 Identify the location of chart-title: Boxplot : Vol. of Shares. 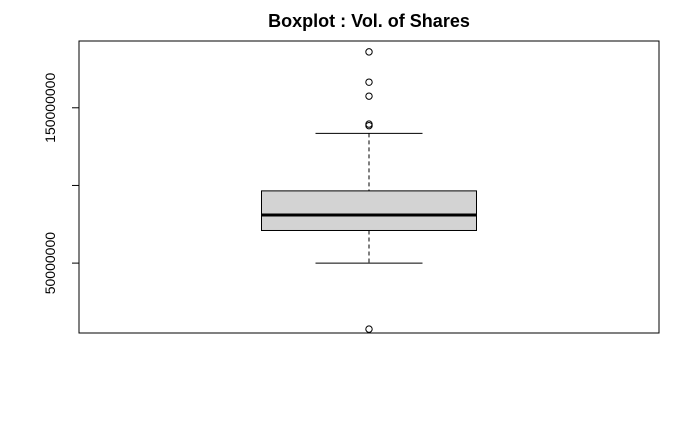
(369, 21).